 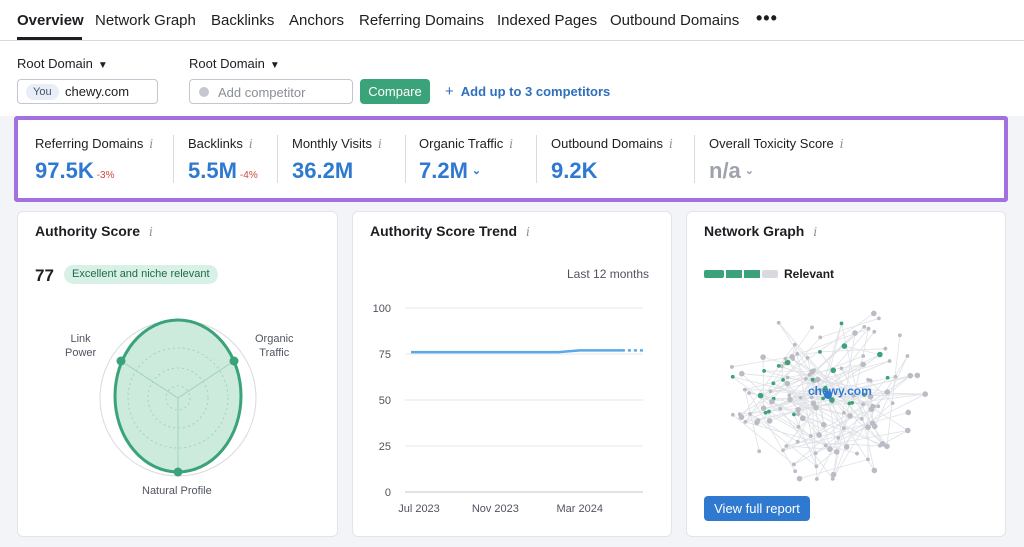 I want to click on tab-indexed-pages: Indexed Pages, so click(x=547, y=20).